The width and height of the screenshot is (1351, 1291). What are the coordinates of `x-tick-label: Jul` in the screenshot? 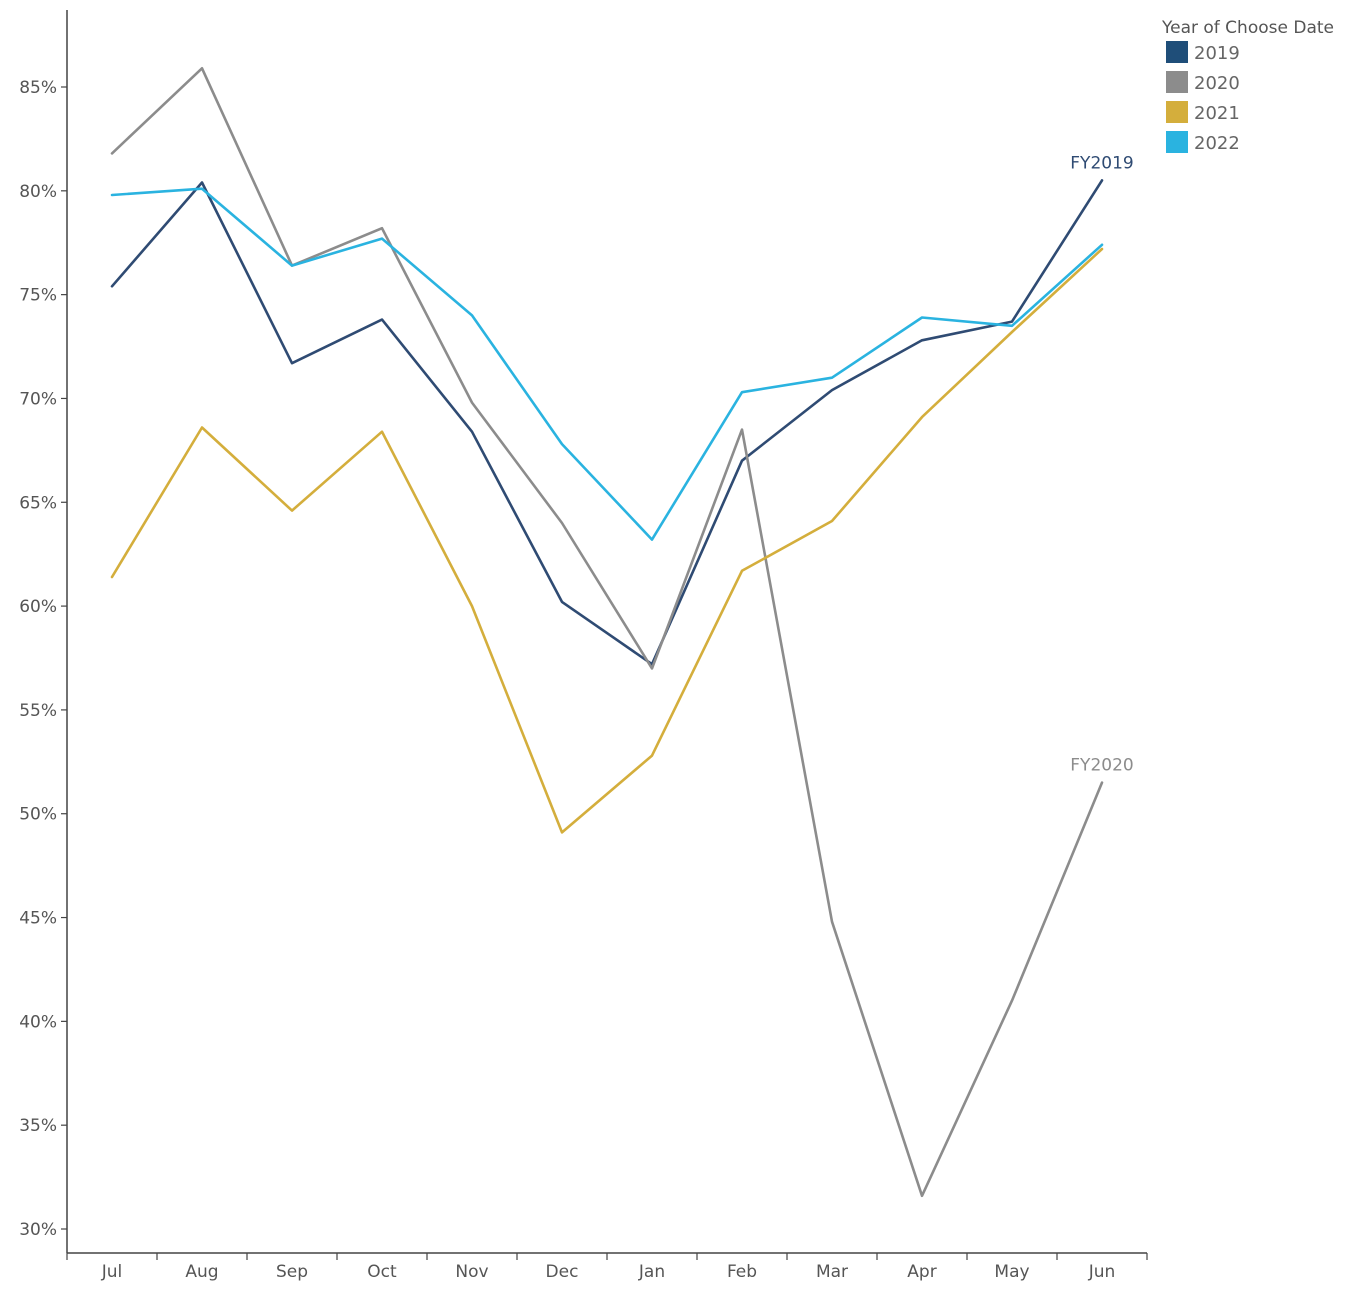 It's located at (112, 1272).